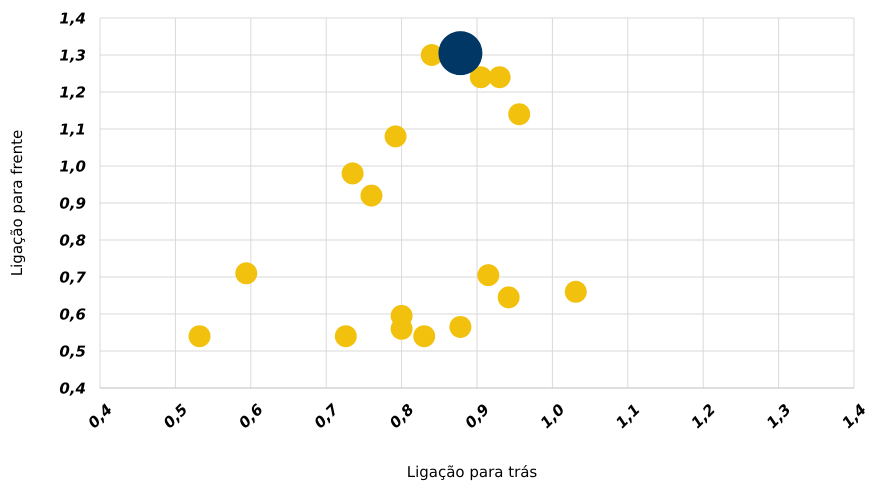 The height and width of the screenshot is (481, 870). What do you see at coordinates (251, 416) in the screenshot?
I see `x-tick-label: 0,6` at bounding box center [251, 416].